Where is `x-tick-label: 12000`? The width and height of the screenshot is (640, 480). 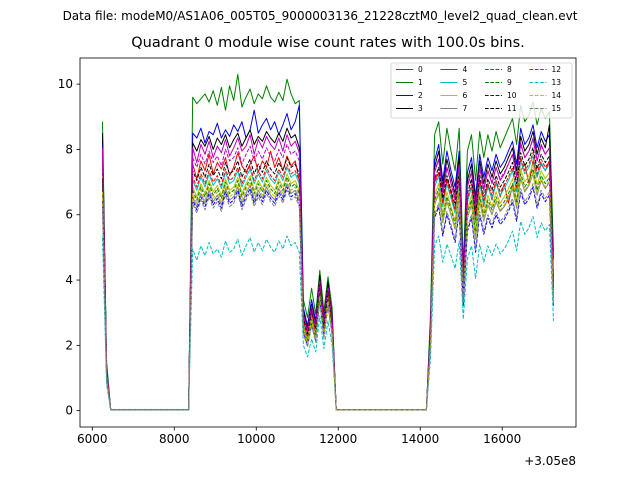 x-tick-label: 12000 is located at coordinates (338, 439).